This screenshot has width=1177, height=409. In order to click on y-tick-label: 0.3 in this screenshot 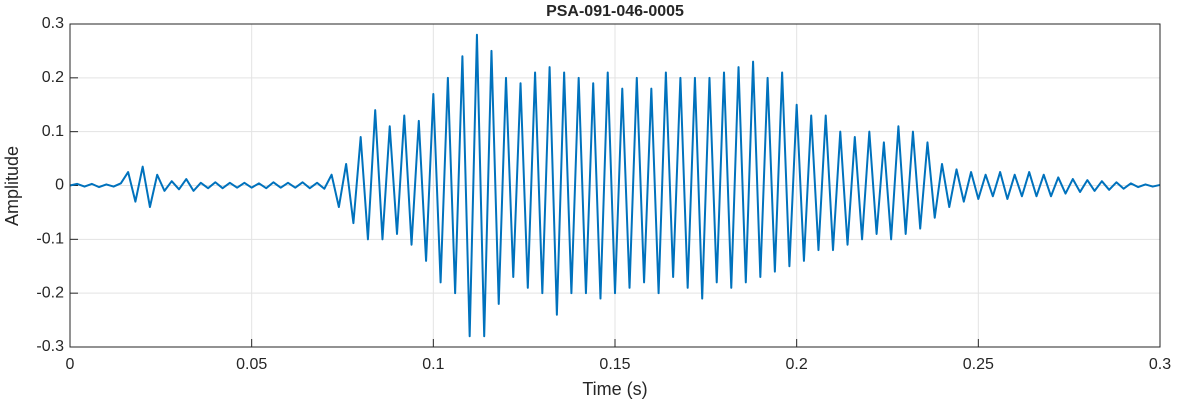, I will do `click(53, 23)`.